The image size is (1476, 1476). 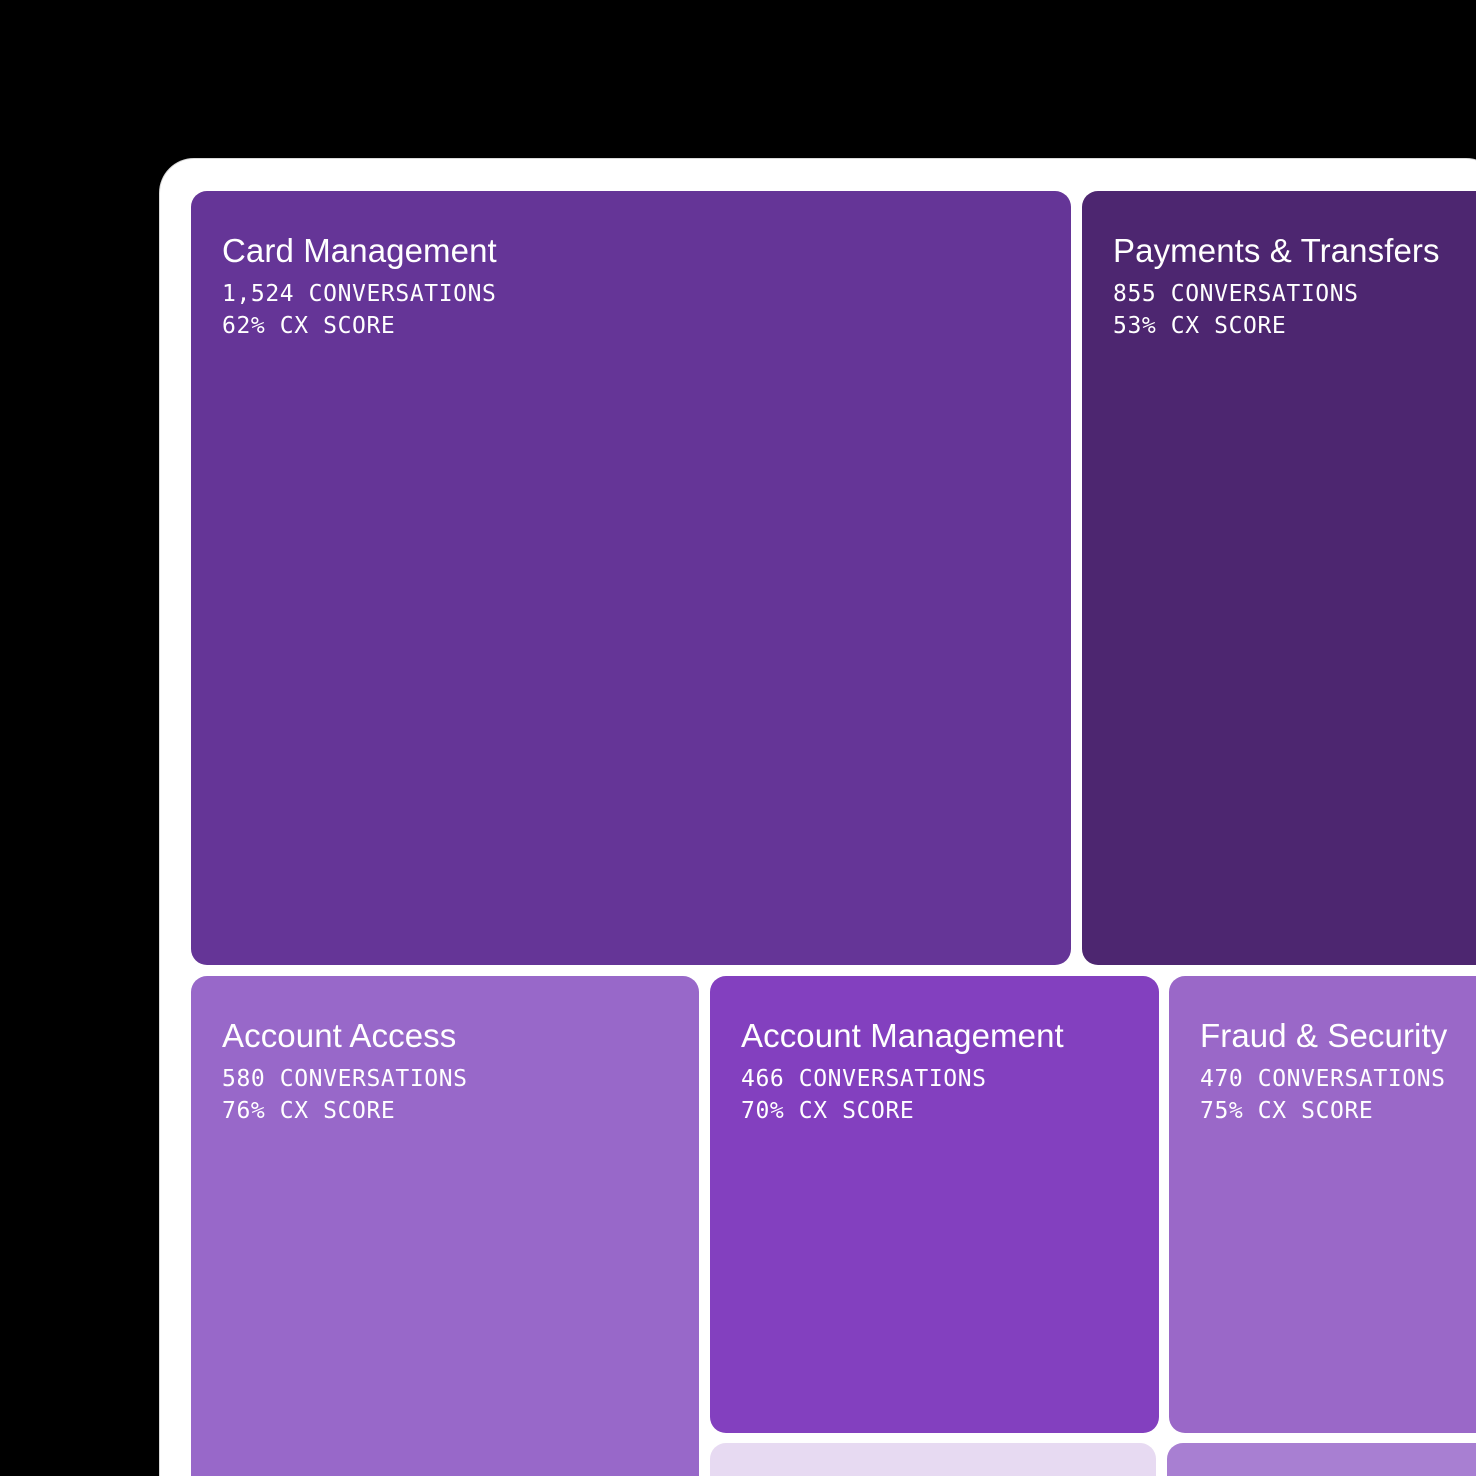 I want to click on tile-stats: 470 CONVERSATIONS 75% CX SCORE, so click(x=1338, y=1095).